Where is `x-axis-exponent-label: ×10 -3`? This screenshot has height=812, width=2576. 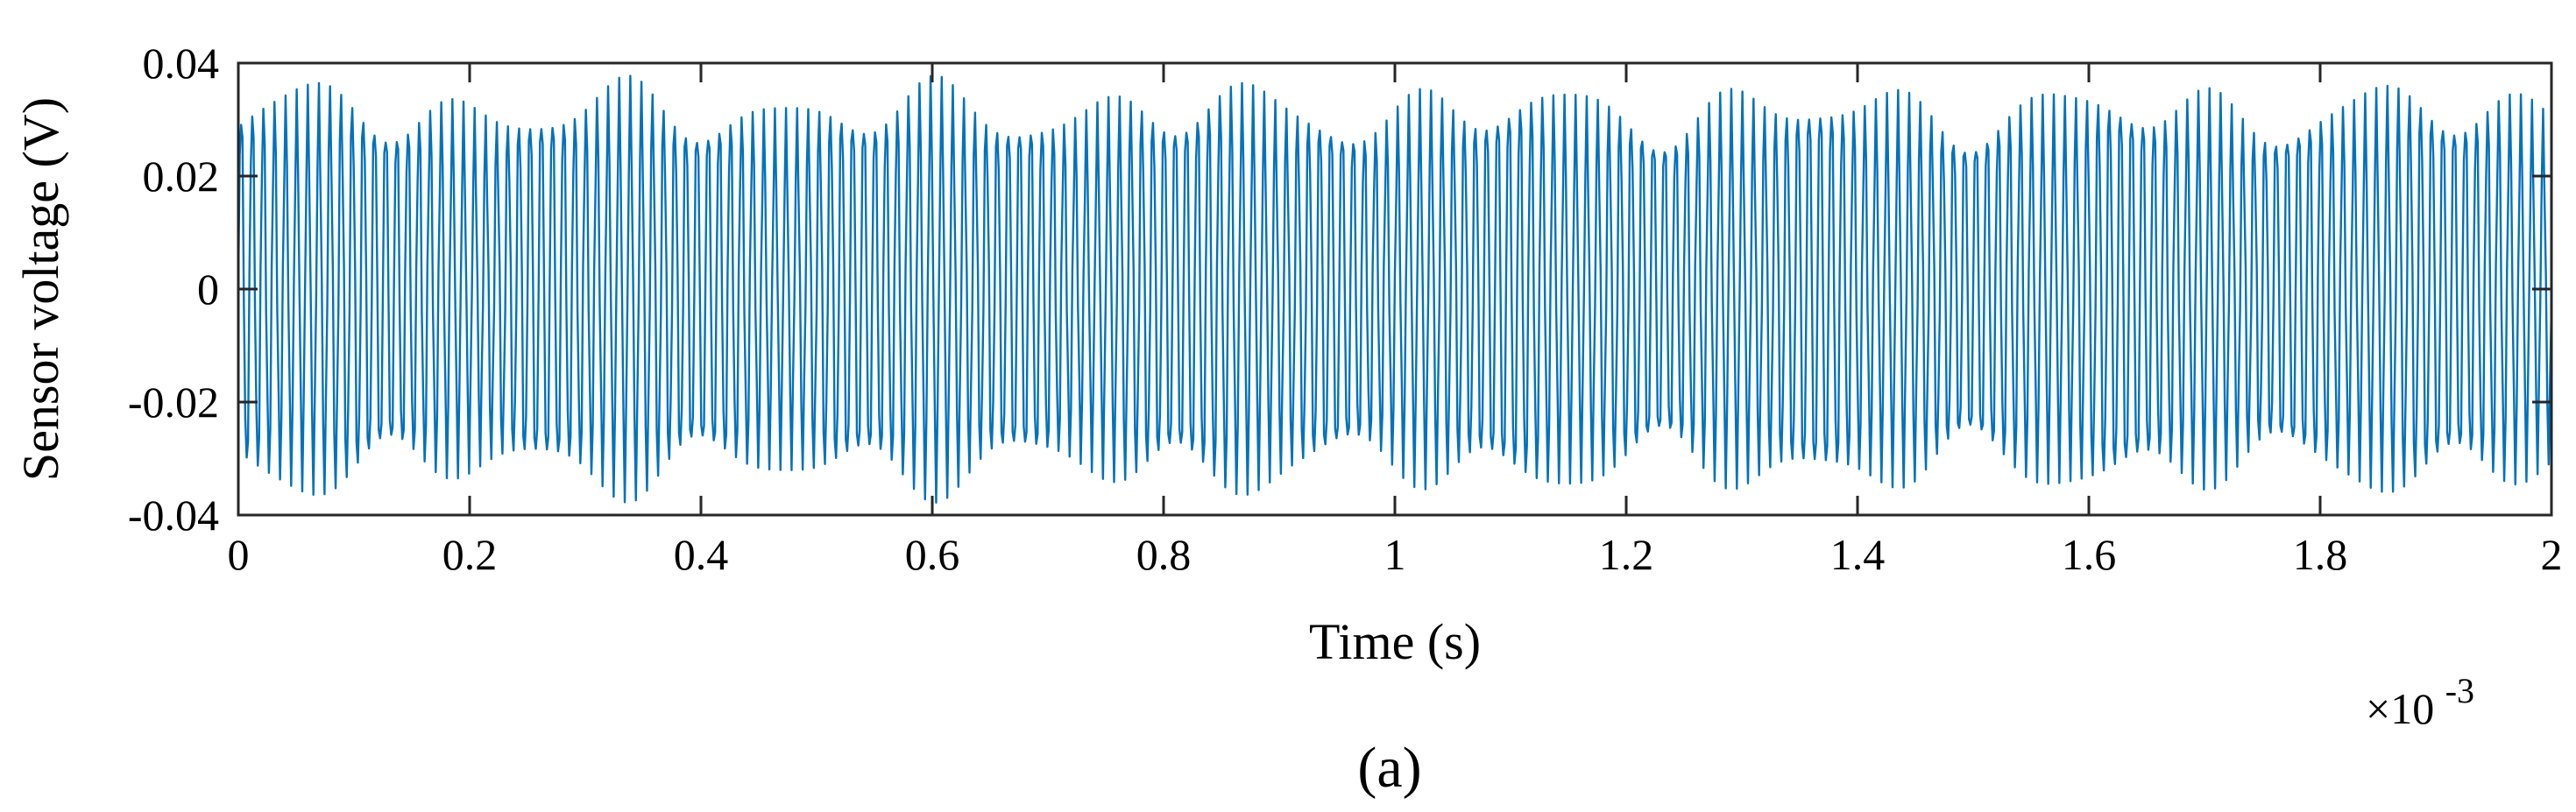
x-axis-exponent-label: ×10 -3 is located at coordinates (2420, 702).